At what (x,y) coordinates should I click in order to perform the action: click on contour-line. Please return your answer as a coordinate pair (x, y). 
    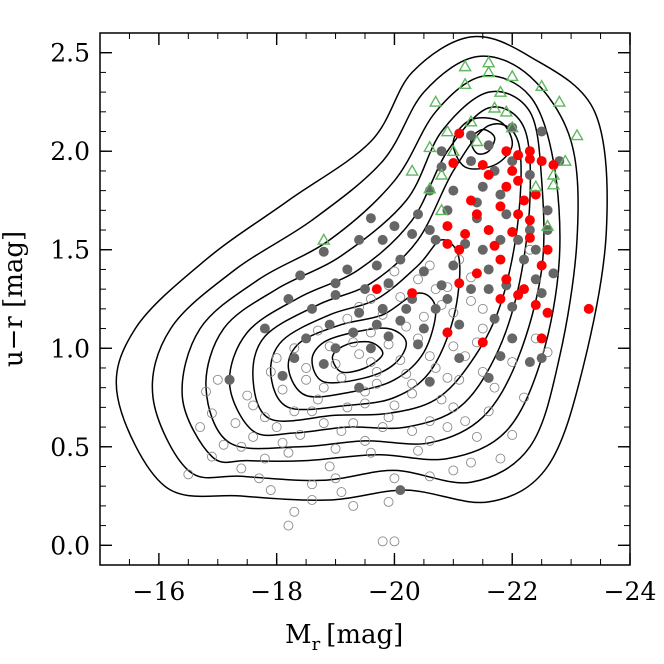
    Looking at the image, I should click on (365, 325).